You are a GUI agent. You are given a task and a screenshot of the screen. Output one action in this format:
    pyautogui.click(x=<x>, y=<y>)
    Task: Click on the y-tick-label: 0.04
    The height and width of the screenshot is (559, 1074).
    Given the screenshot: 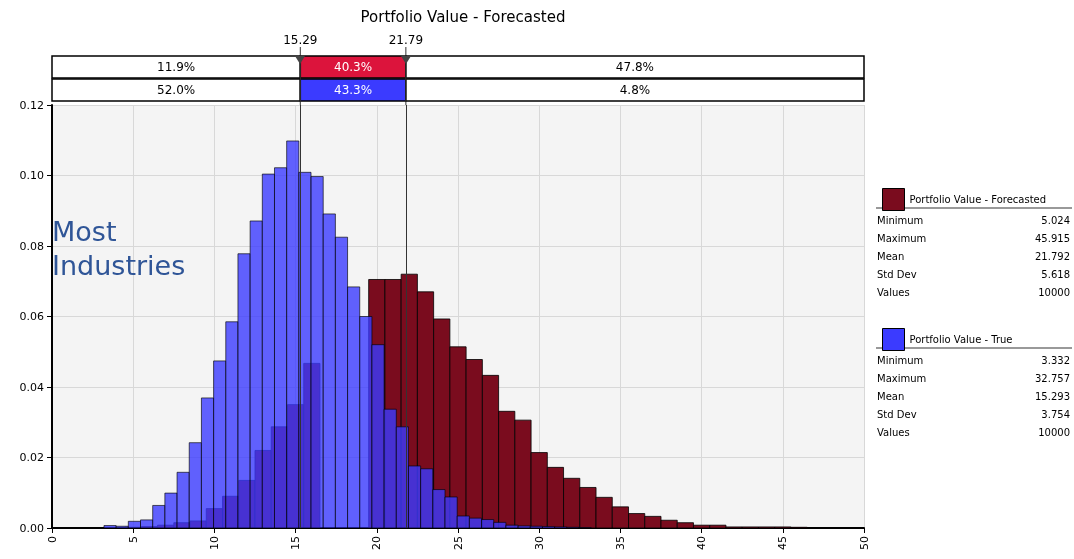 What is the action you would take?
    pyautogui.click(x=31, y=387)
    